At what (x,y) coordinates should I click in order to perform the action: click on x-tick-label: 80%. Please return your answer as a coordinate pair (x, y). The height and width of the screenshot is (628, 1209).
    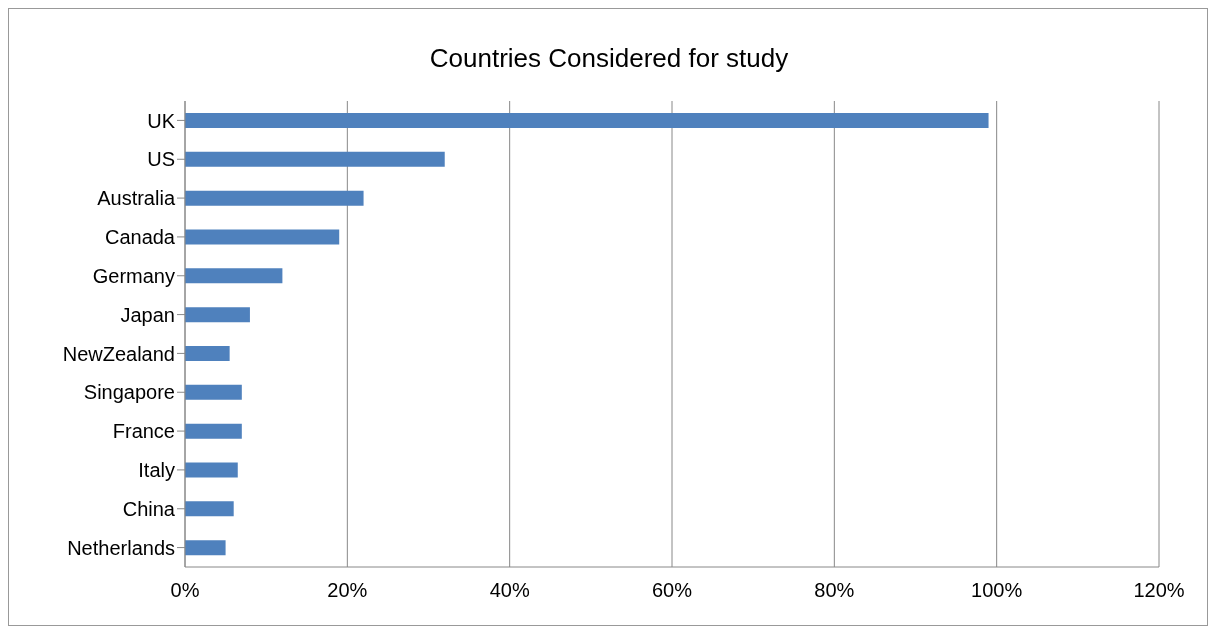
    Looking at the image, I should click on (834, 590).